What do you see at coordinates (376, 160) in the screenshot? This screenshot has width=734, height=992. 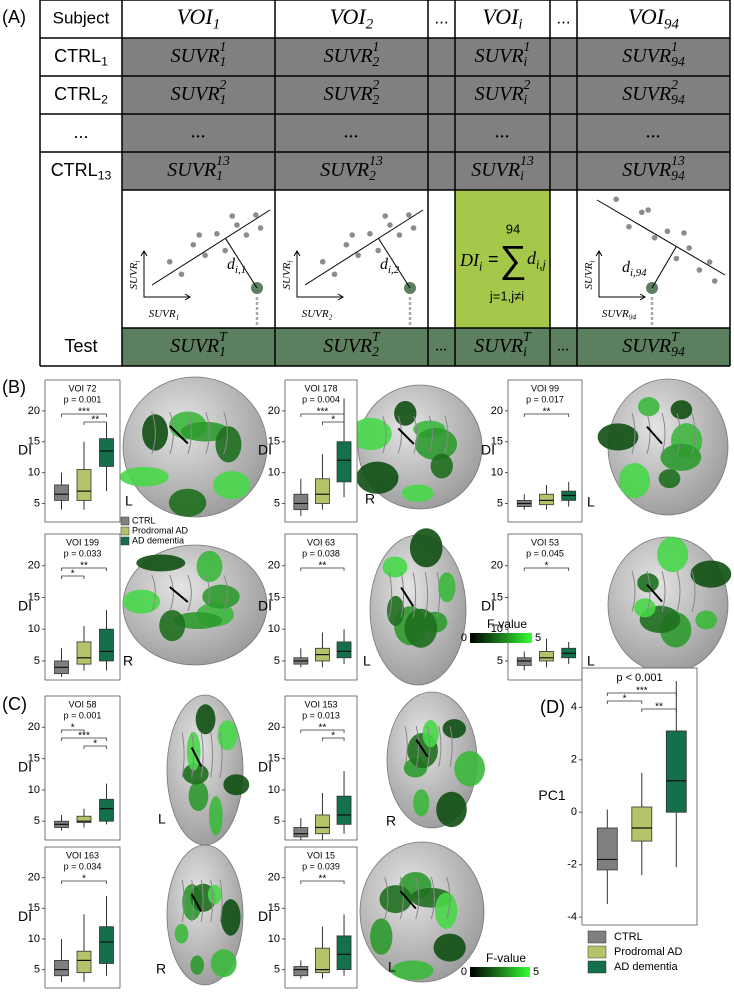 I see `table-cell-text-sup: 13` at bounding box center [376, 160].